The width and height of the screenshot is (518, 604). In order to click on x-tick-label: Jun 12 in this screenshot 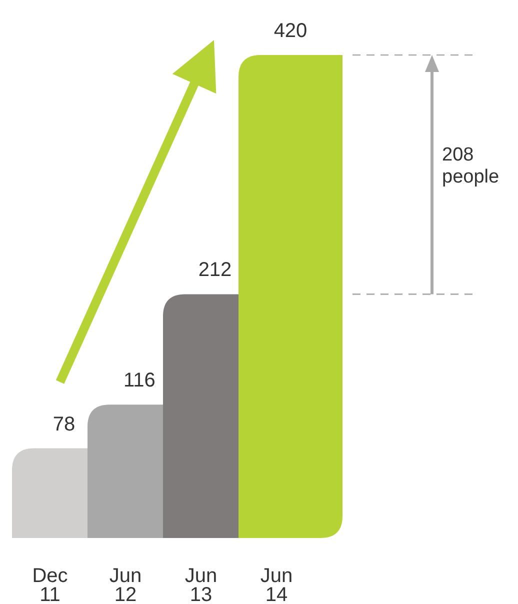, I will do `click(125, 584)`.